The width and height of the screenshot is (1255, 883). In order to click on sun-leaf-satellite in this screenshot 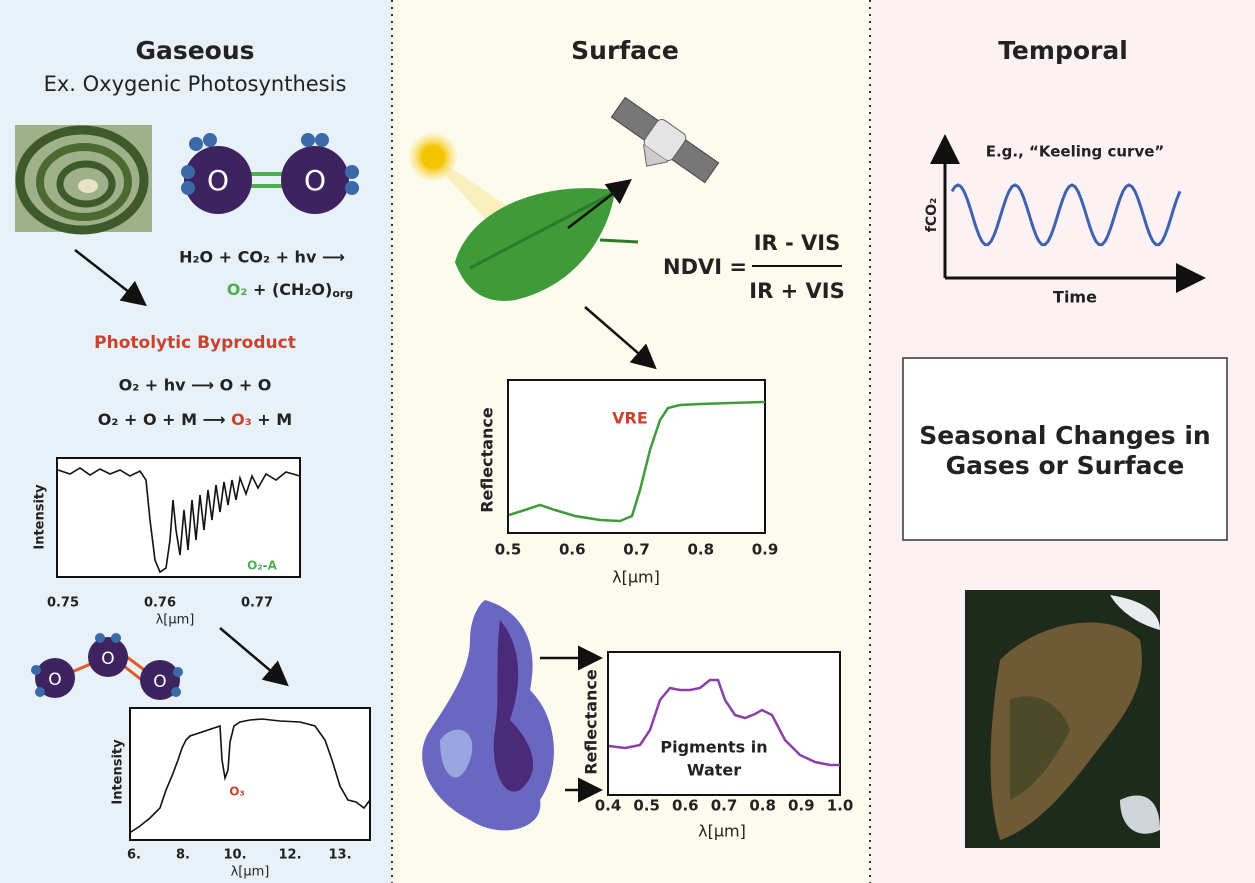, I will do `click(564, 198)`.